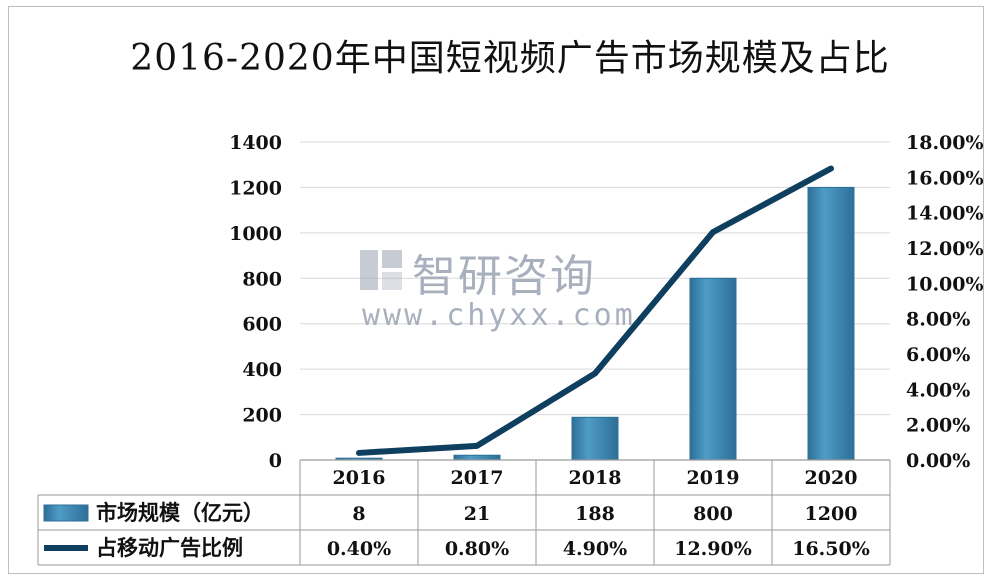  What do you see at coordinates (477, 514) in the screenshot?
I see `table-value-bar: 21` at bounding box center [477, 514].